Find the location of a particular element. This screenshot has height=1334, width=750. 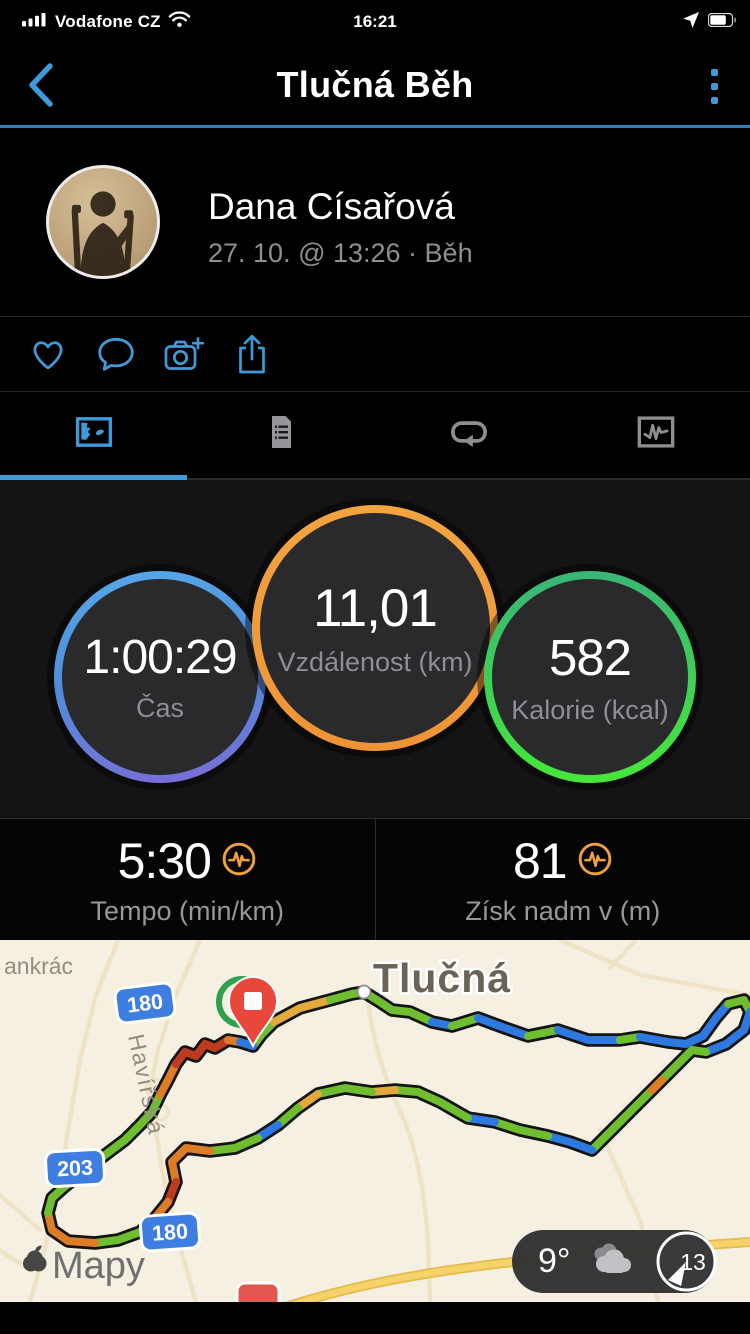

page-title: Tlučná Běh is located at coordinates (375, 84).